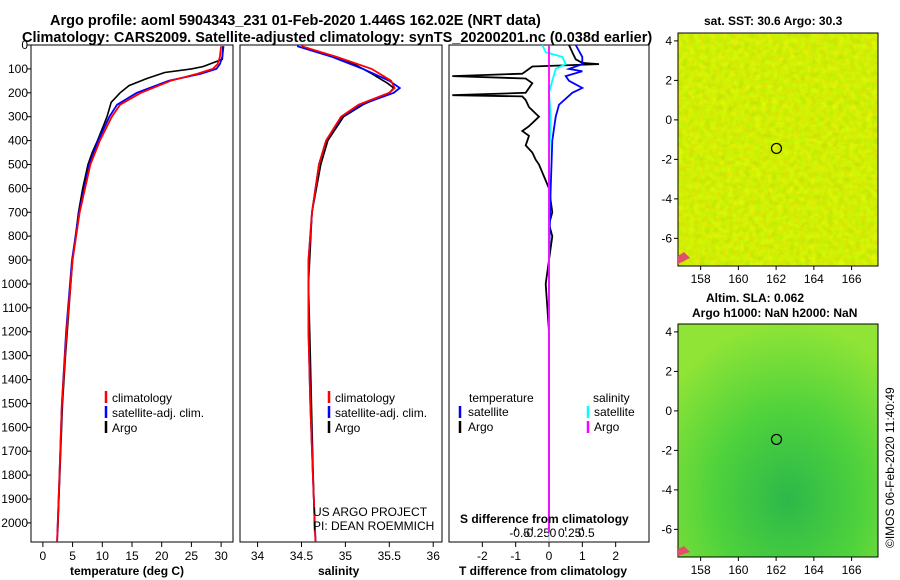  What do you see at coordinates (434, 556) in the screenshot?
I see `x-tick-label: 36` at bounding box center [434, 556].